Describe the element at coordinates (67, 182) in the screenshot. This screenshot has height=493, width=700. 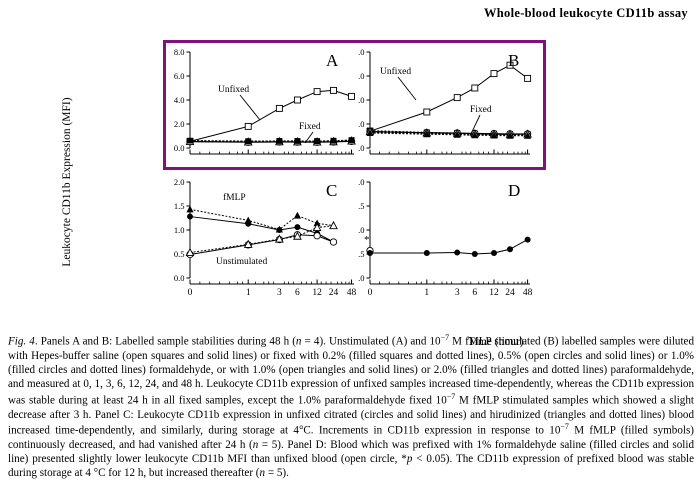
I see `y-axis-title: Leukocyte CD11b Expression (MFI)` at that location.